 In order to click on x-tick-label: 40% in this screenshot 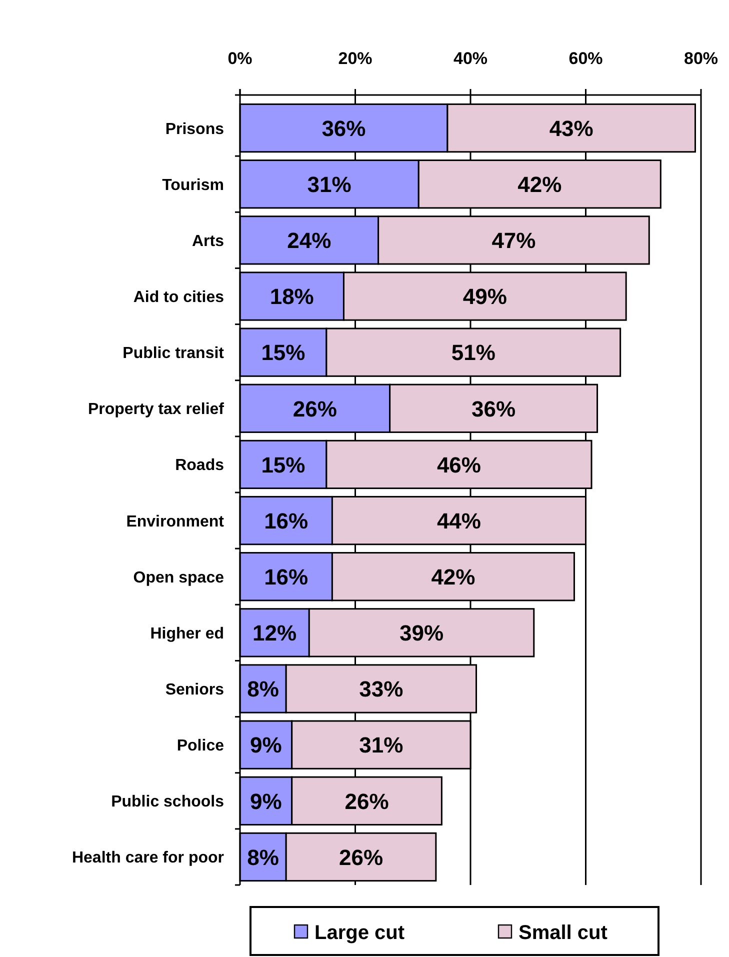, I will do `click(470, 58)`.